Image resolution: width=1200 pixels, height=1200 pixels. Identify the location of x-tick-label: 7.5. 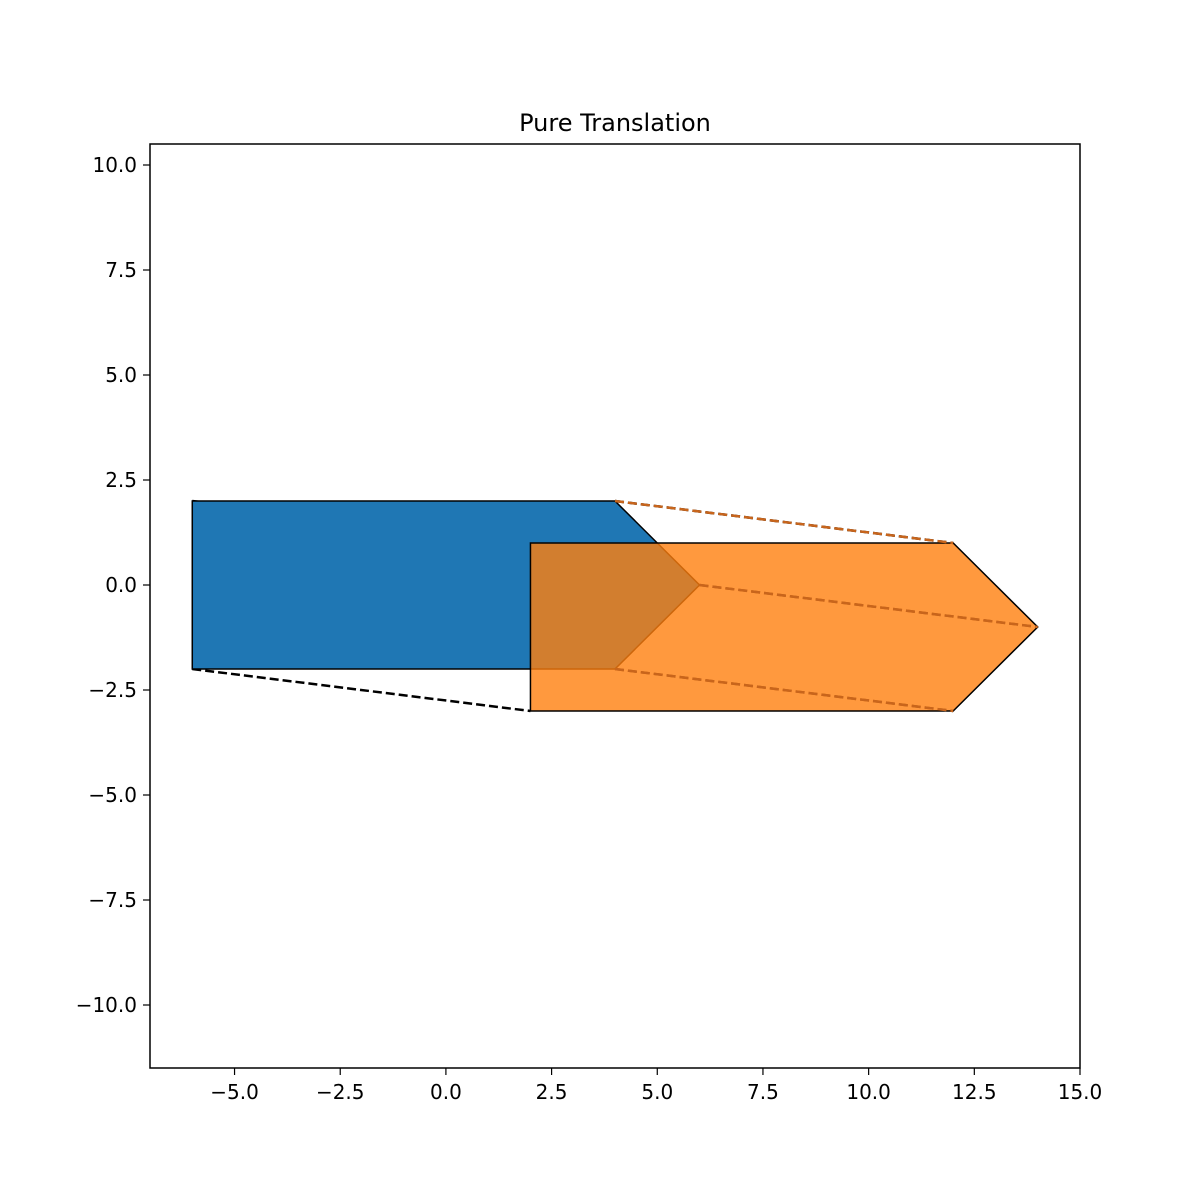
(763, 1092).